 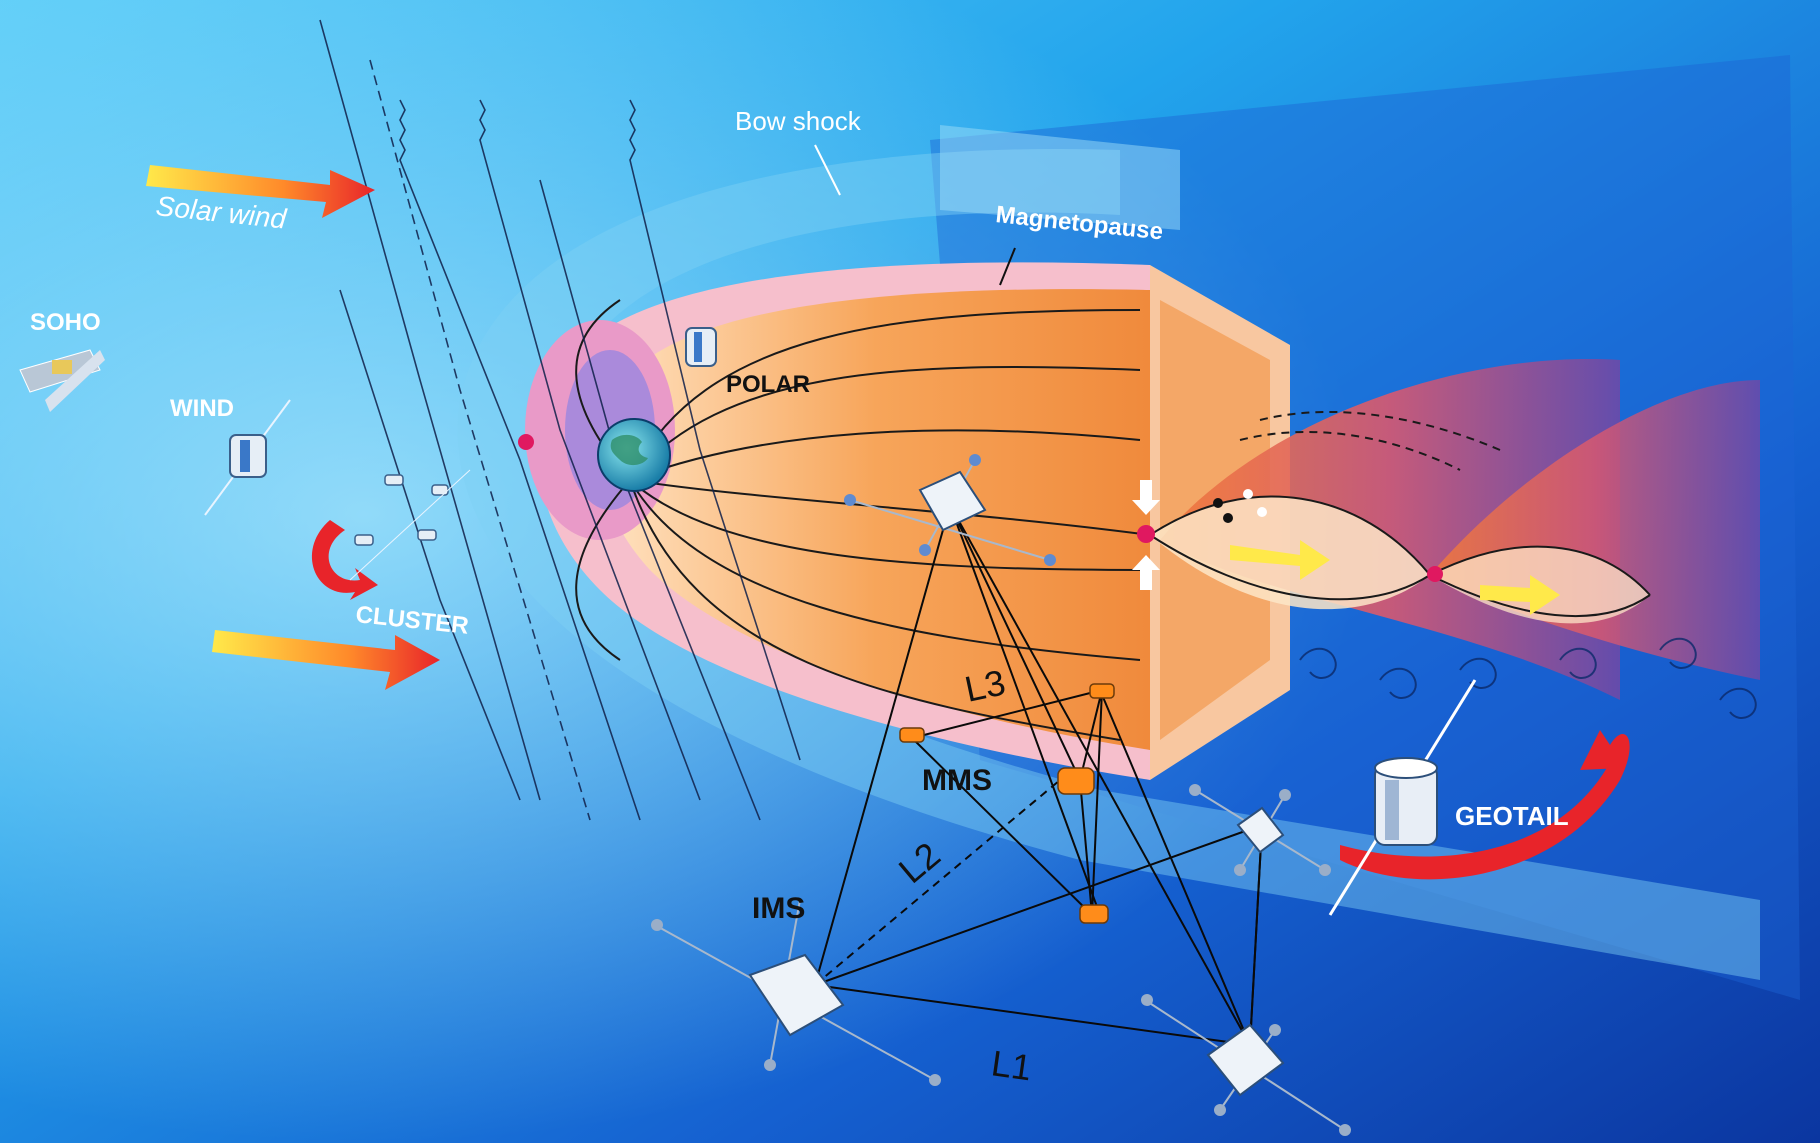 I want to click on bow-shock-pointer, so click(x=827, y=170).